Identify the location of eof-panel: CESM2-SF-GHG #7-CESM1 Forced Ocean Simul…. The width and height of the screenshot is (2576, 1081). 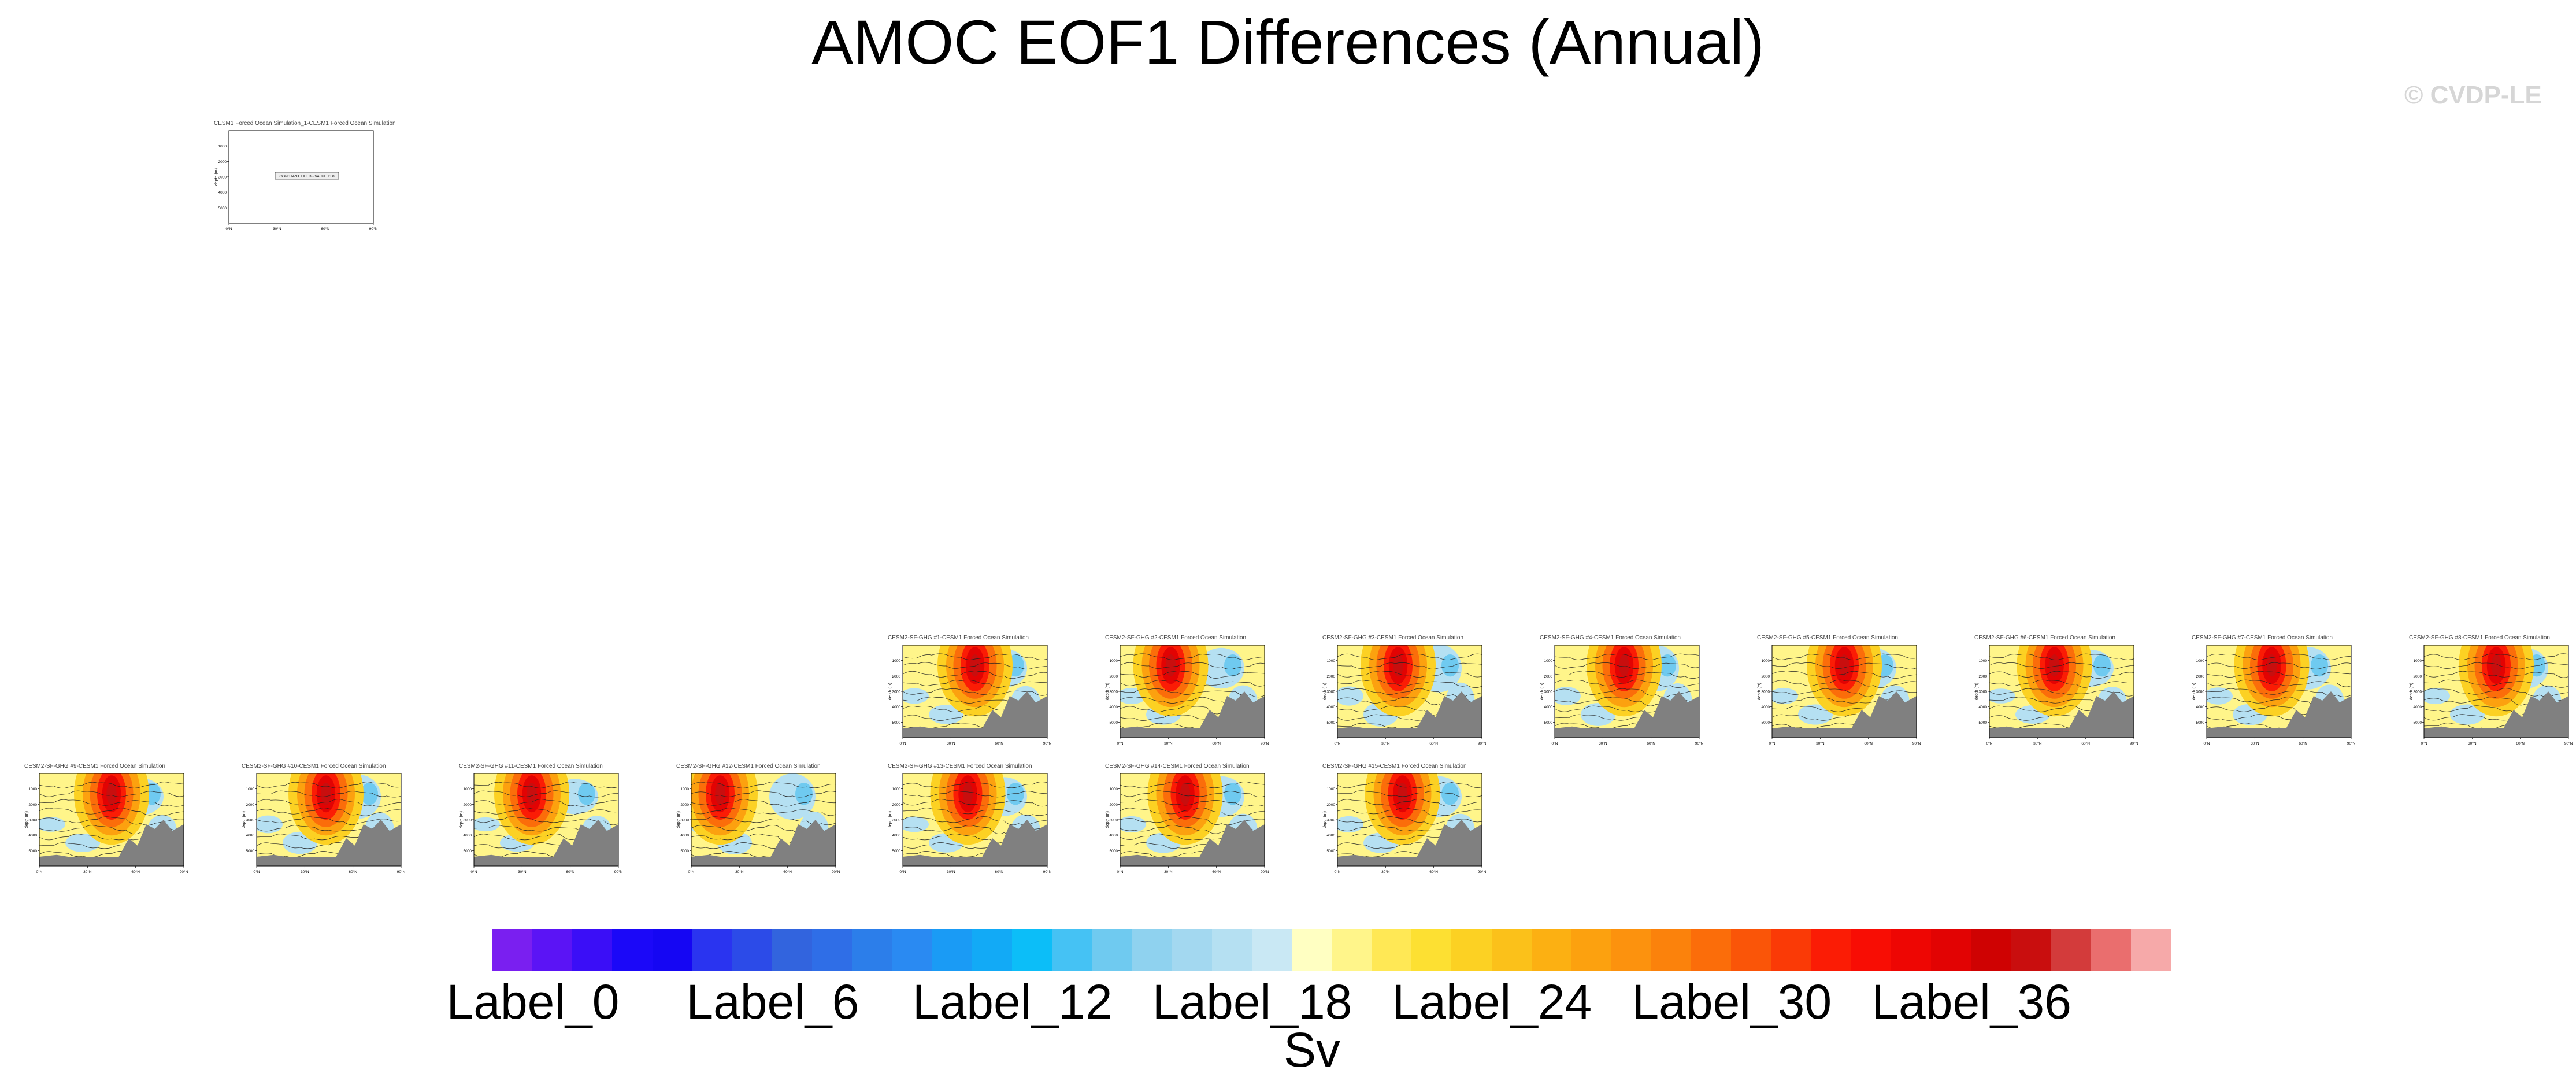
(2278, 696).